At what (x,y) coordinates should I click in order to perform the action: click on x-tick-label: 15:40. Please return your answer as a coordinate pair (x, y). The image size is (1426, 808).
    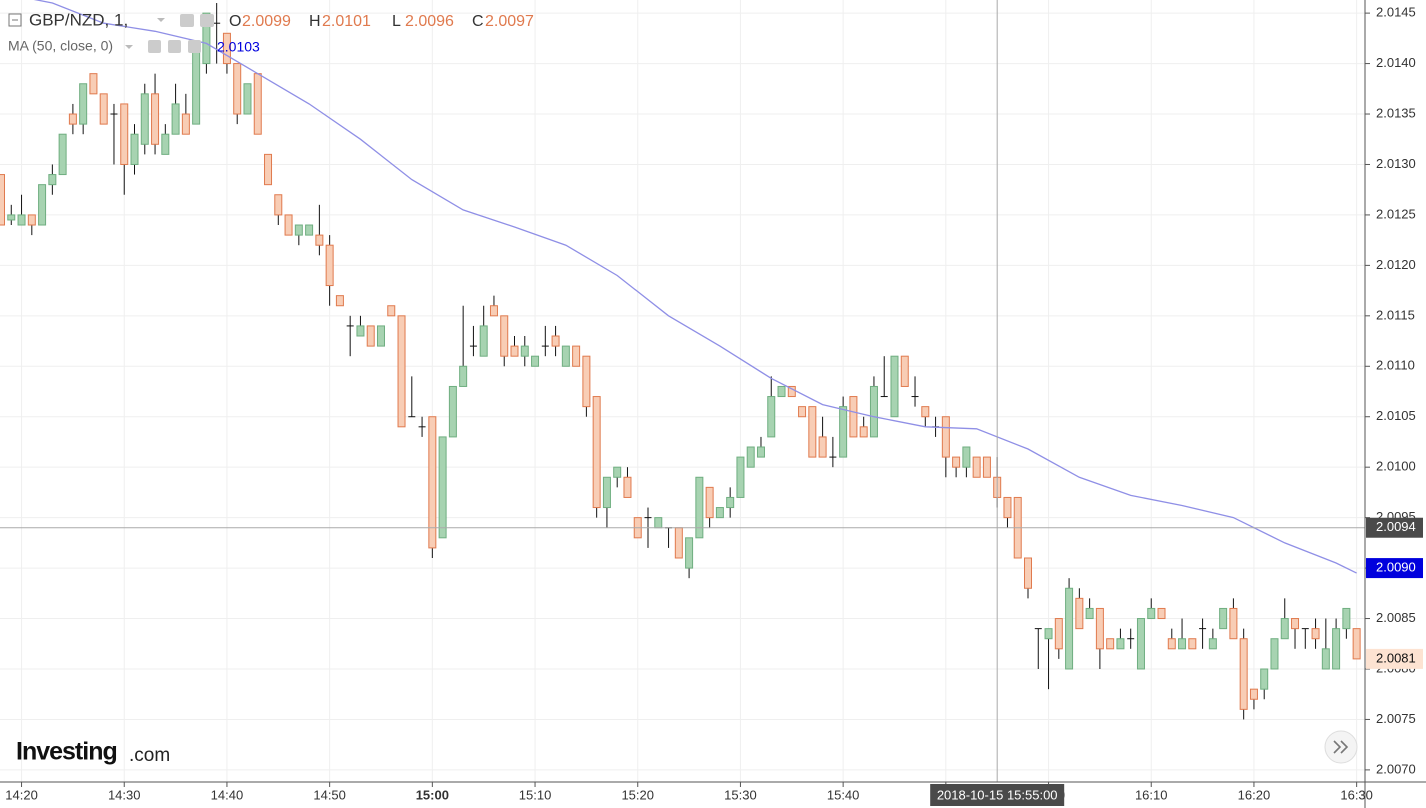
    Looking at the image, I should click on (843, 794).